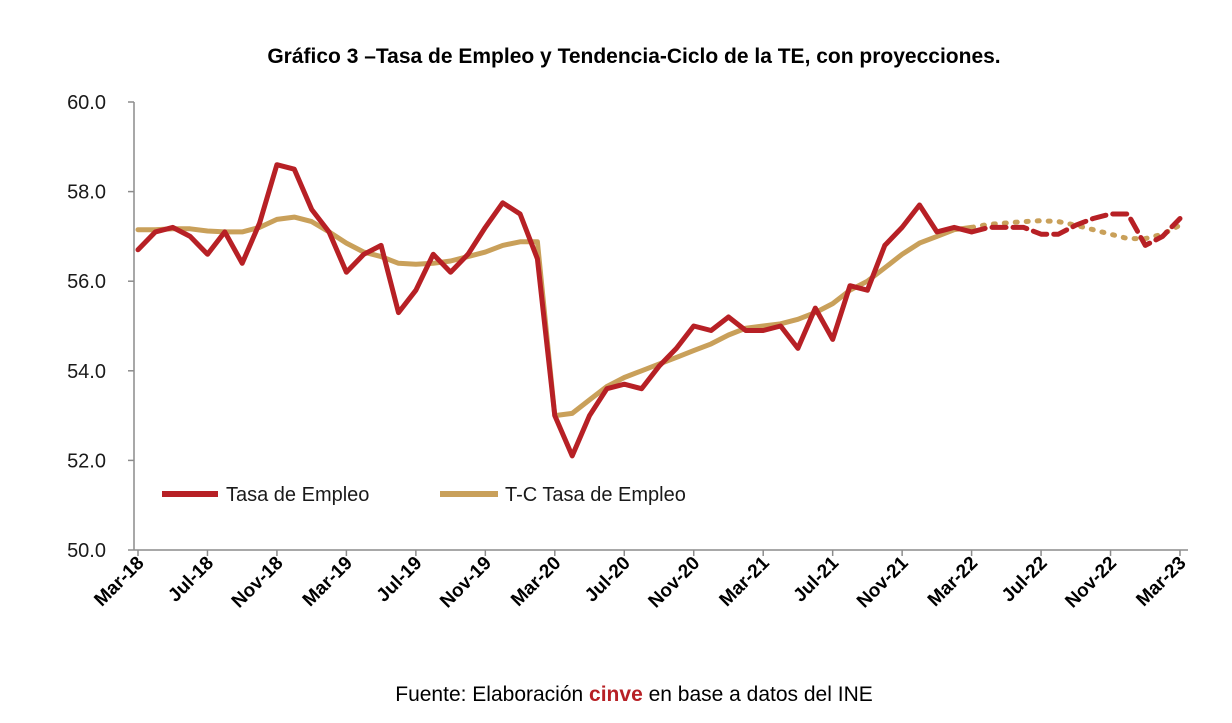 Image resolution: width=1232 pixels, height=723 pixels. What do you see at coordinates (424, 495) in the screenshot?
I see `legend: Tasa de Empleo T-C Tasa de Empleo` at bounding box center [424, 495].